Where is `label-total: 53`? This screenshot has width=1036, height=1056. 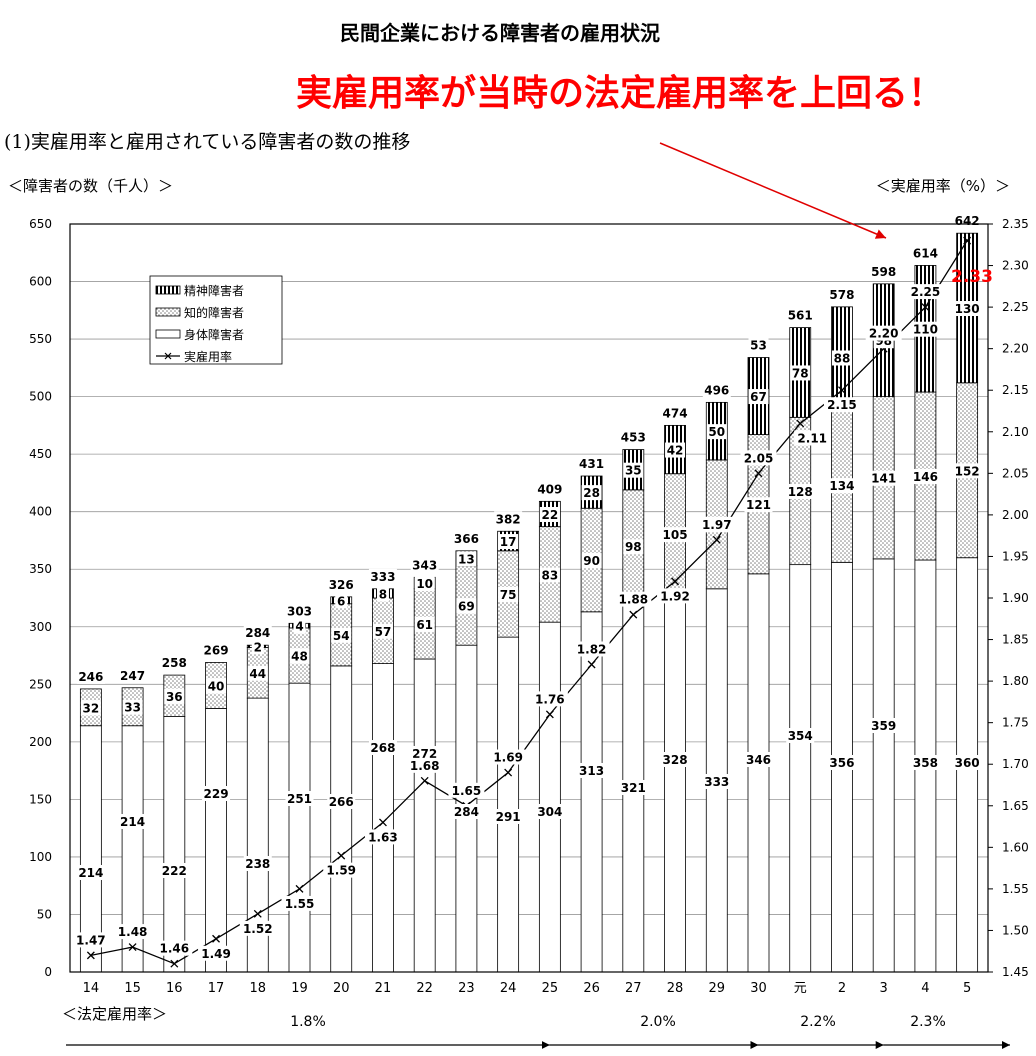
label-total: 53 is located at coordinates (758, 345).